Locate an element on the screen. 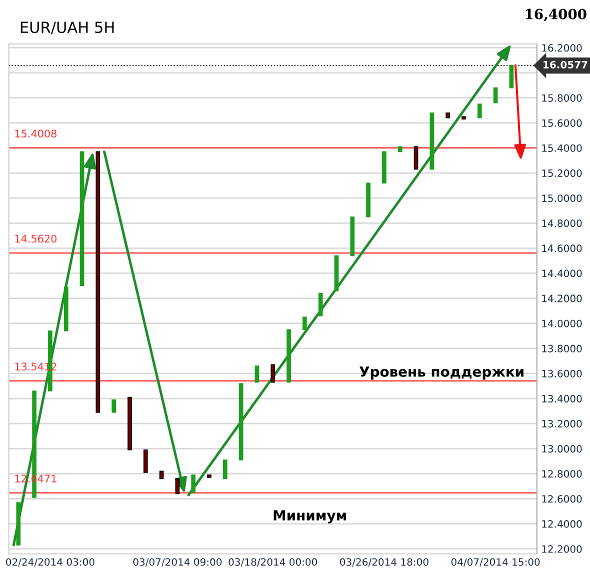  y-tick-label: 12.8000 is located at coordinates (562, 474).